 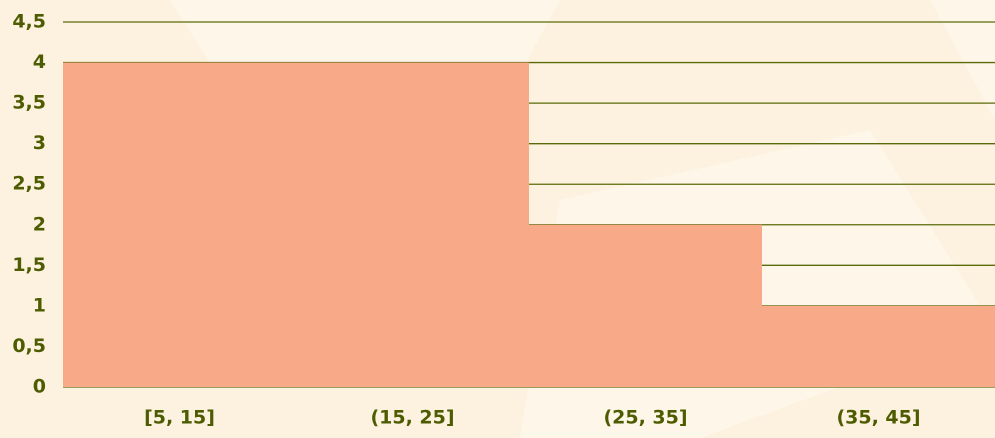 What do you see at coordinates (29, 346) in the screenshot?
I see `y-tick-label: 0,5` at bounding box center [29, 346].